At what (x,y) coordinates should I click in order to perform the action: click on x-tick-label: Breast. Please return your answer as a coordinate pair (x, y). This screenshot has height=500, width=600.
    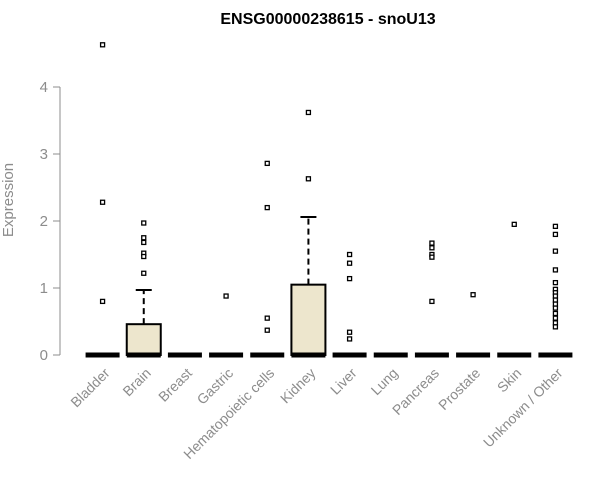
    Looking at the image, I should click on (175, 385).